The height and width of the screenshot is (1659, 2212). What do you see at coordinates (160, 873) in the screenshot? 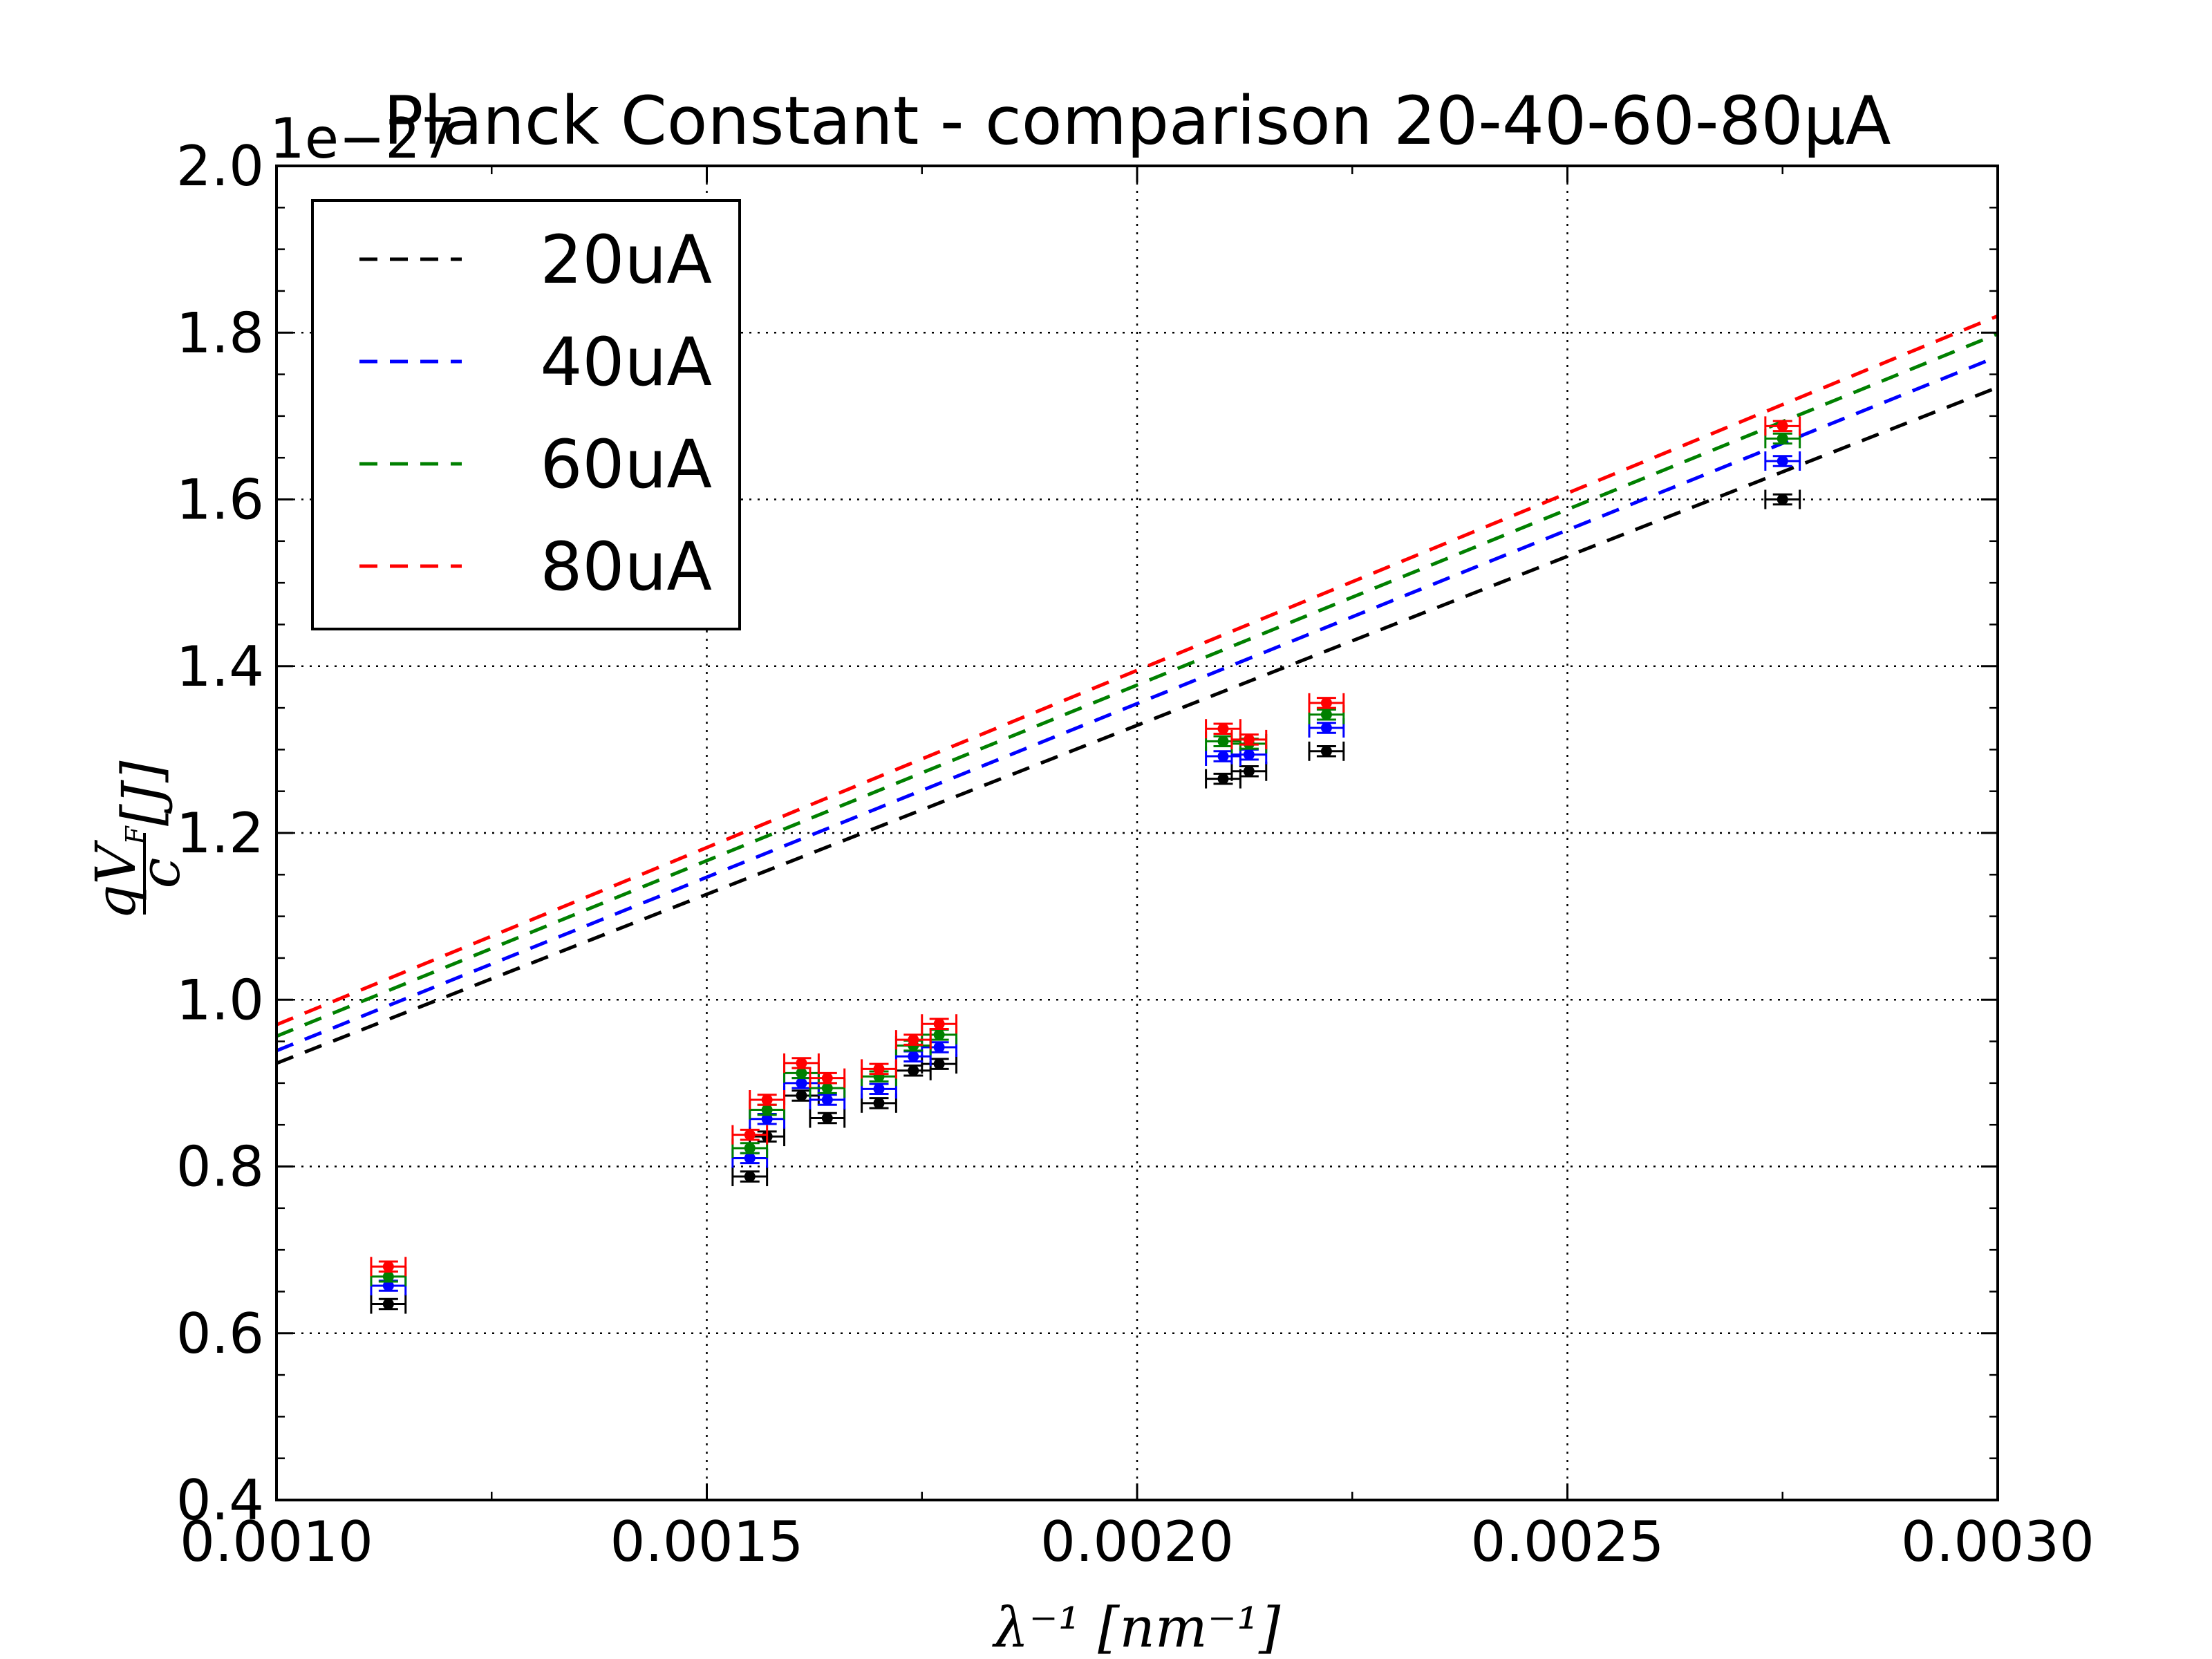
I see `y-axis-label-denominator: c` at bounding box center [160, 873].